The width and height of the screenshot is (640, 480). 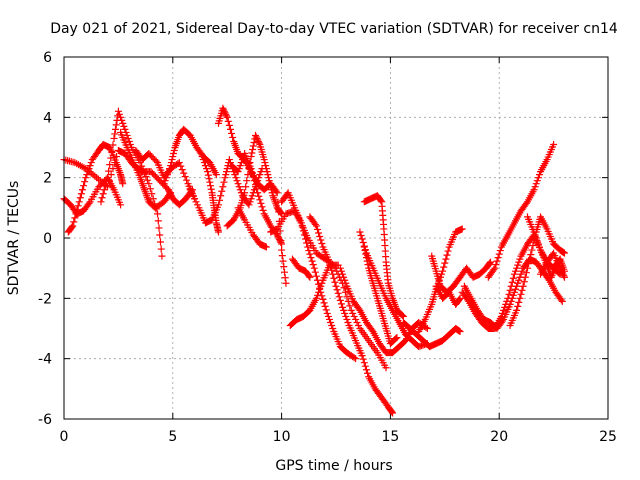 I want to click on series-sat-u, so click(x=380, y=295).